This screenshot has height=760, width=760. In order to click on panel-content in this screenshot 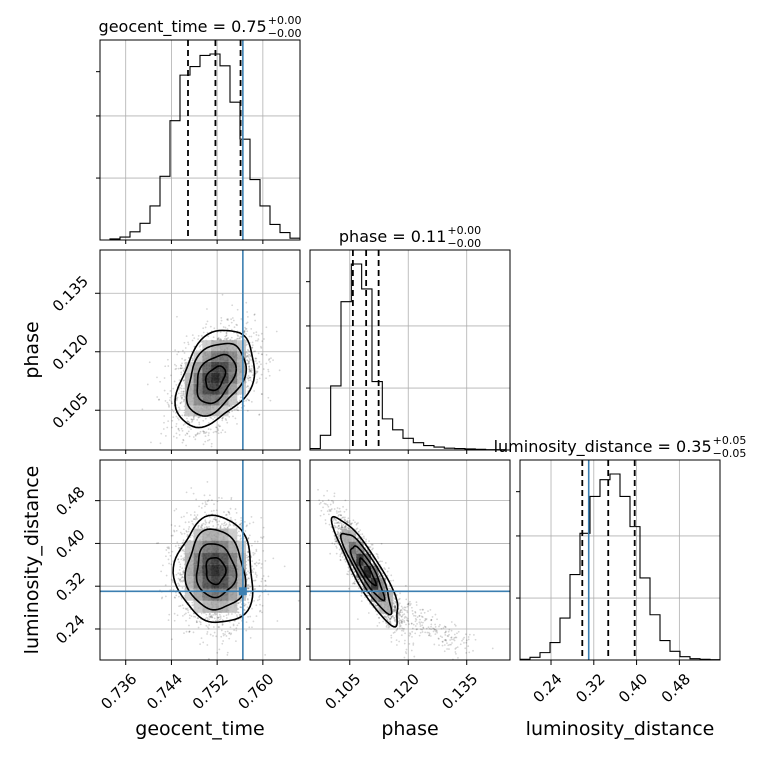, I will do `click(200, 350)`.